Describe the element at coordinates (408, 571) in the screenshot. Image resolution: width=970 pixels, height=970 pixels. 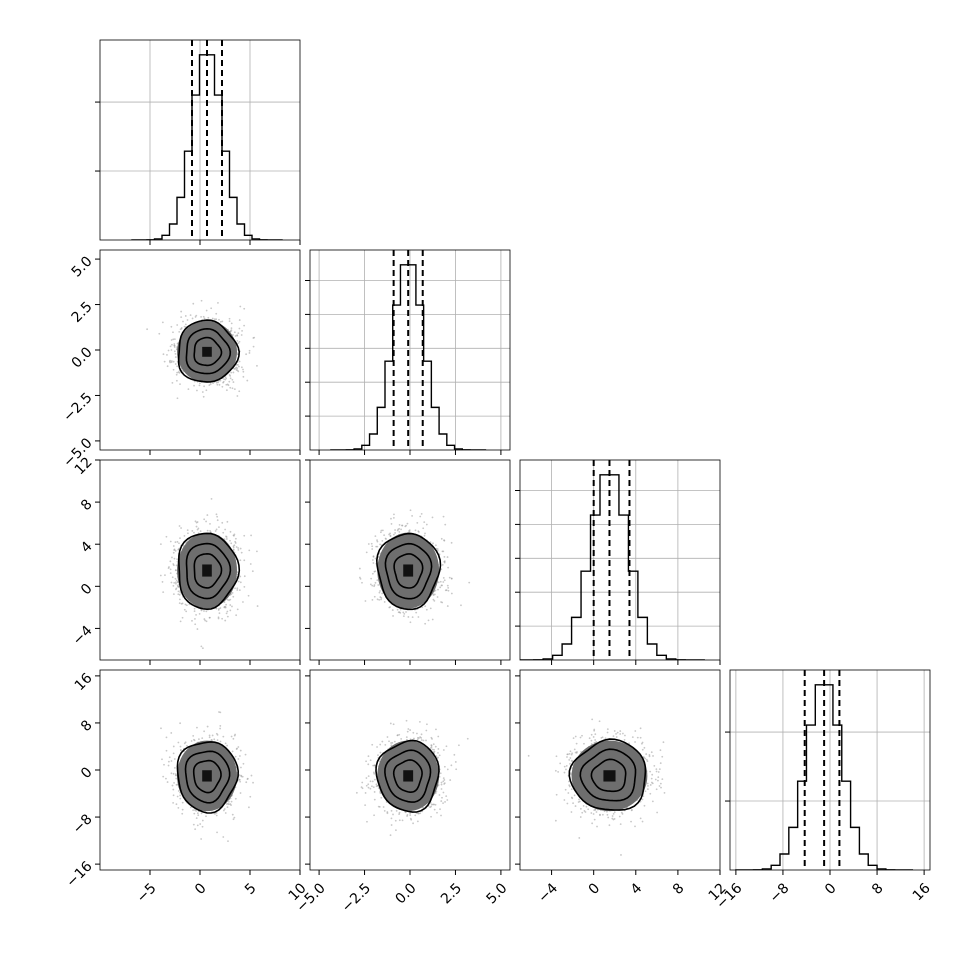
I see `contour-line` at that location.